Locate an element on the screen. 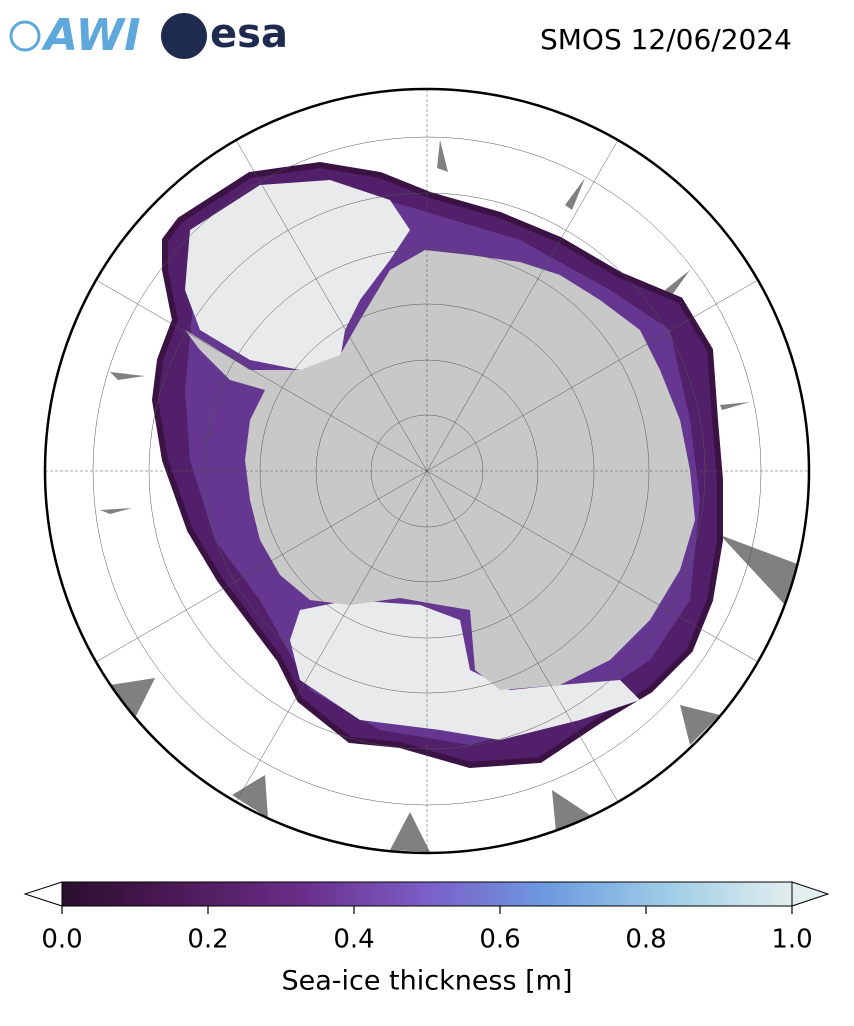 The width and height of the screenshot is (854, 1026). esa-text: esa is located at coordinates (249, 34).